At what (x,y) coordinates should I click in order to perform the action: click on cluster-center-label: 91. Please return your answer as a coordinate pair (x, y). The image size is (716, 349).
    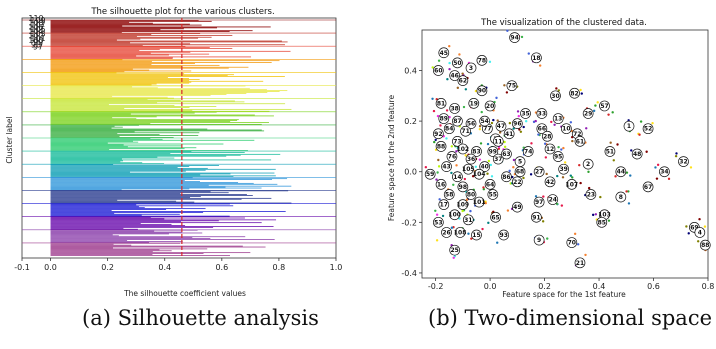
    Looking at the image, I should click on (536, 217).